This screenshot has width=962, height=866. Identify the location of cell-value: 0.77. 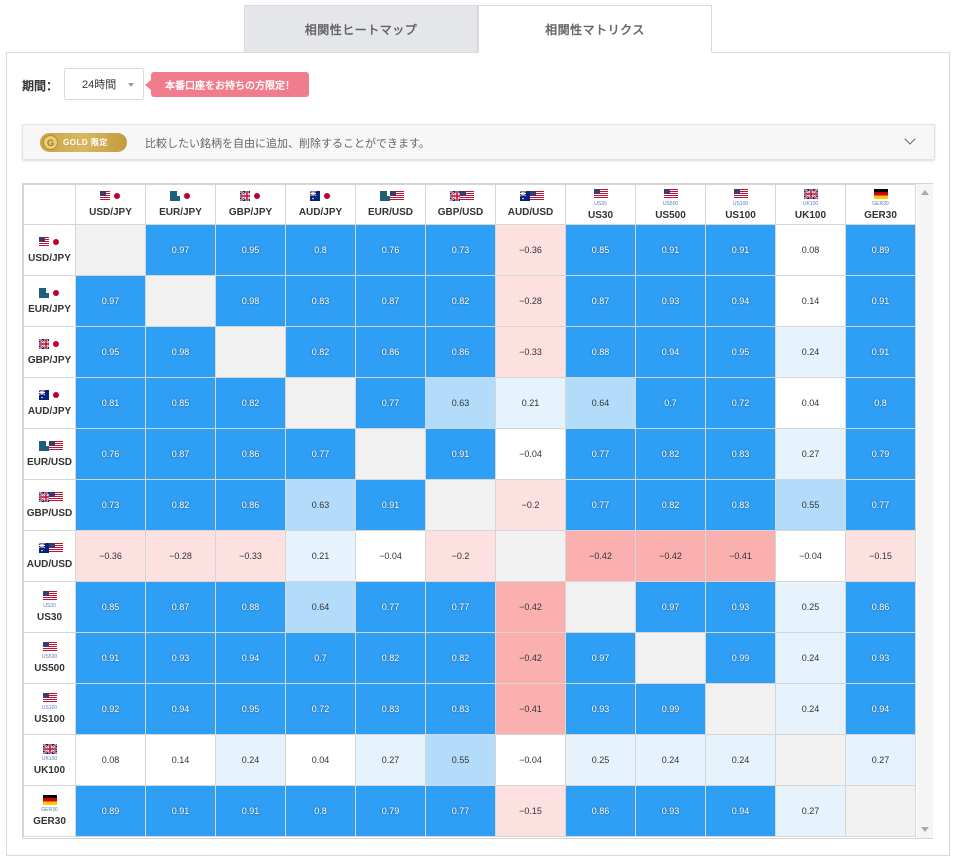
(880, 505).